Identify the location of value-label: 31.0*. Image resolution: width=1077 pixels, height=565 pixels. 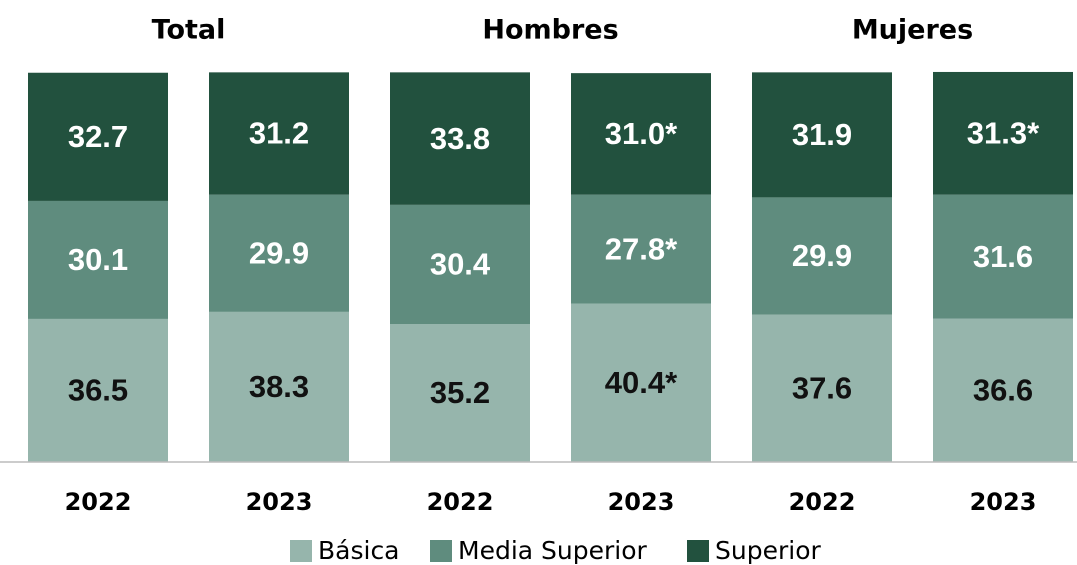
(641, 133).